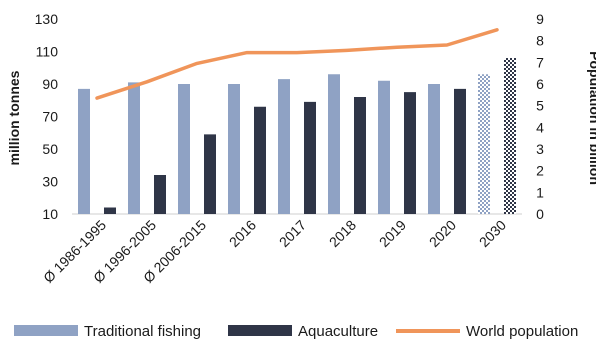 This screenshot has width=596, height=347. I want to click on y-tick-label: 70, so click(50, 117).